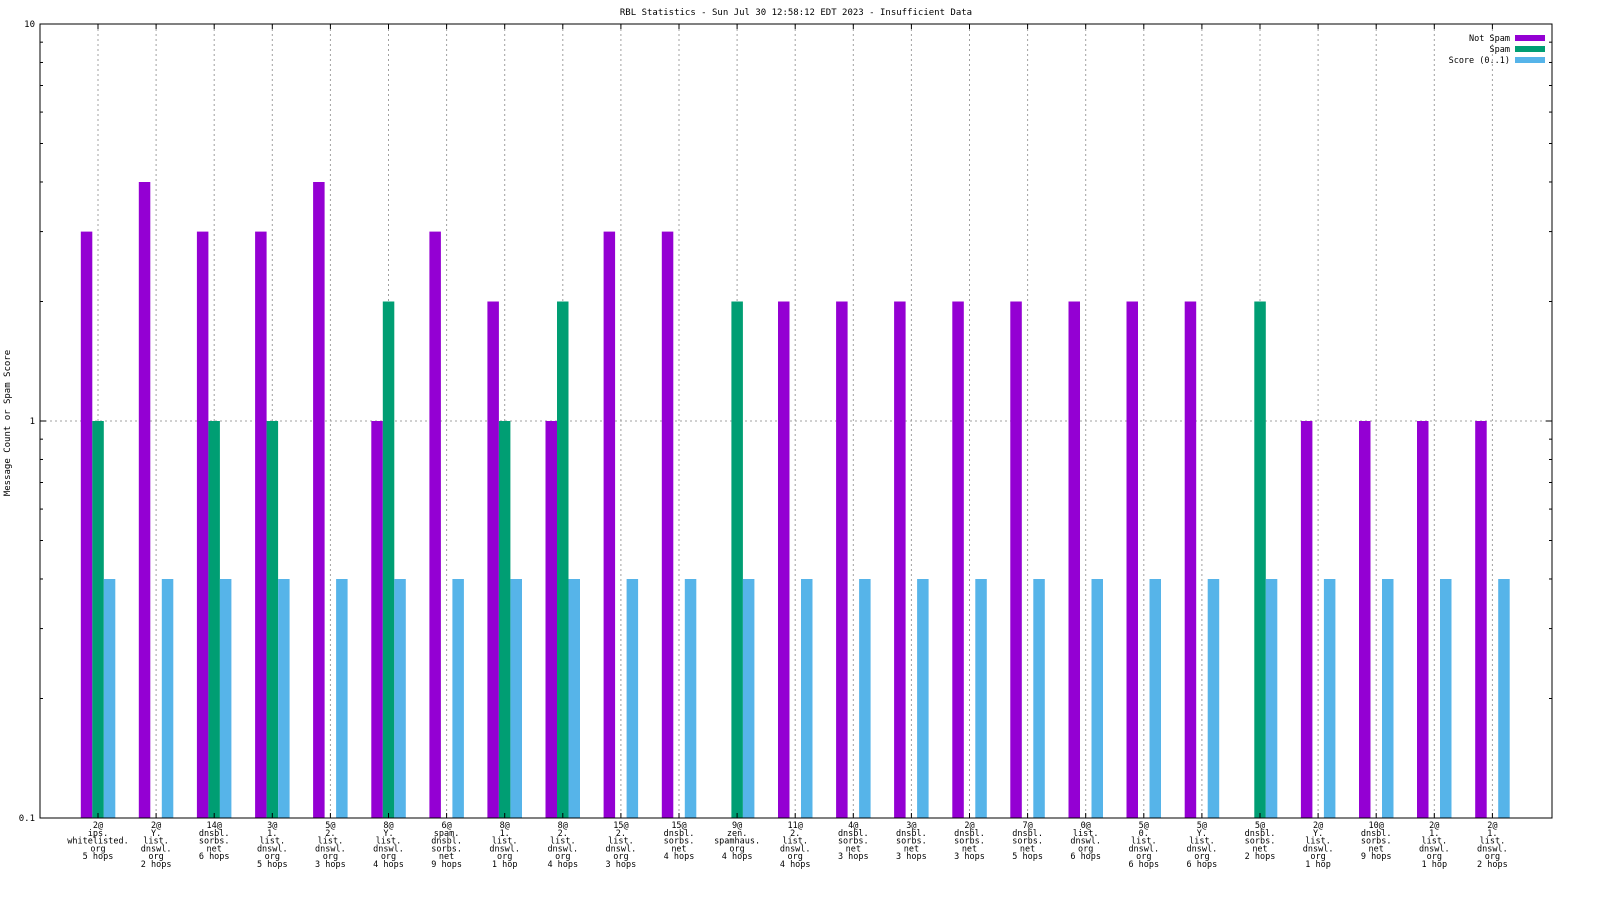 This screenshot has height=900, width=1600. Describe the element at coordinates (505, 865) in the screenshot. I see `x-tick-label-line: 1 hop` at that location.